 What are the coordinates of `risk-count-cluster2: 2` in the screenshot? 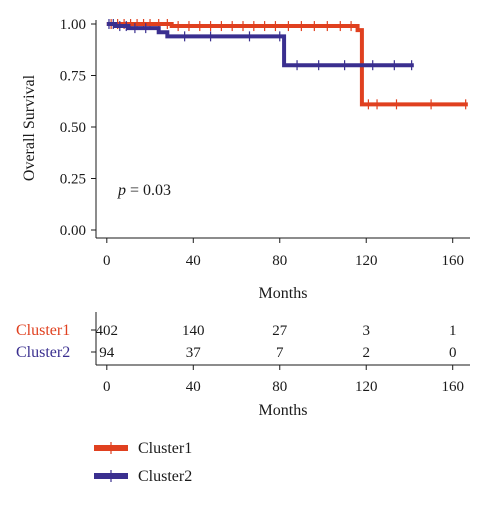 It's located at (366, 353).